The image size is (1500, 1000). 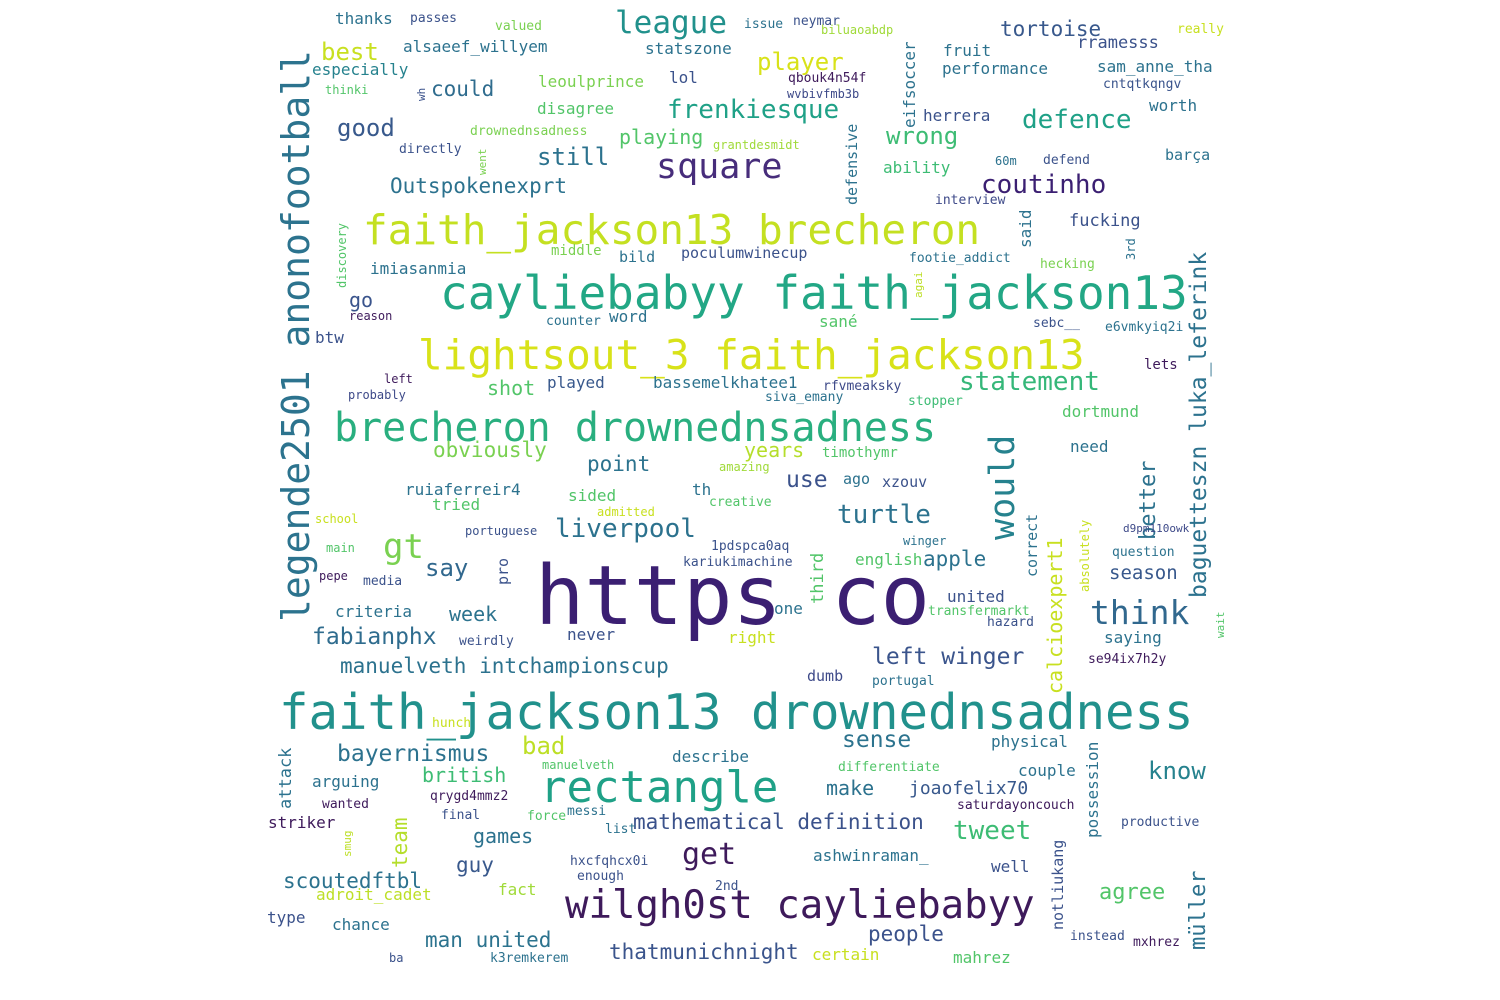 What do you see at coordinates (490, 450) in the screenshot?
I see `word-obviously: obviously` at bounding box center [490, 450].